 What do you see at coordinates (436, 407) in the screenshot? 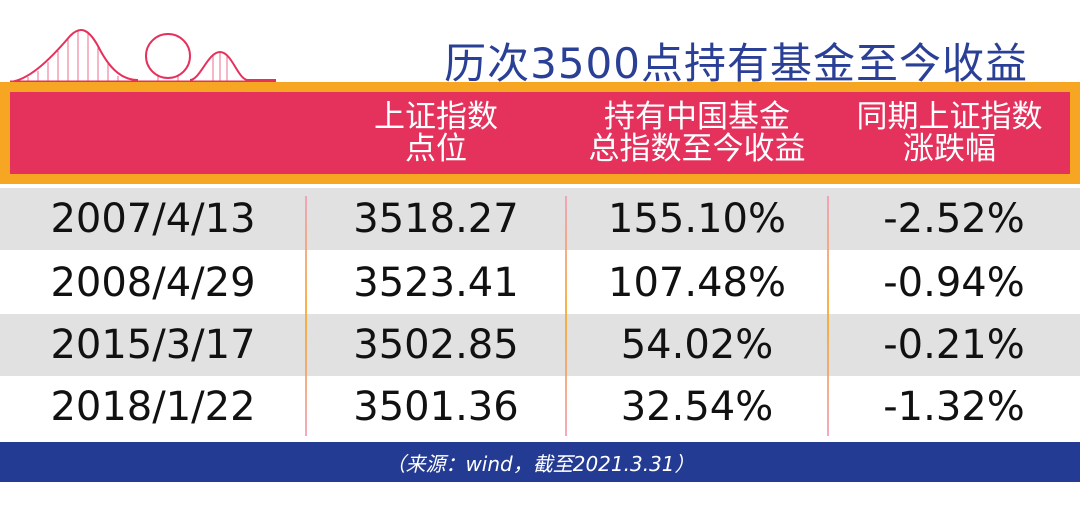
I see `cell-index: 3501.36` at bounding box center [436, 407].